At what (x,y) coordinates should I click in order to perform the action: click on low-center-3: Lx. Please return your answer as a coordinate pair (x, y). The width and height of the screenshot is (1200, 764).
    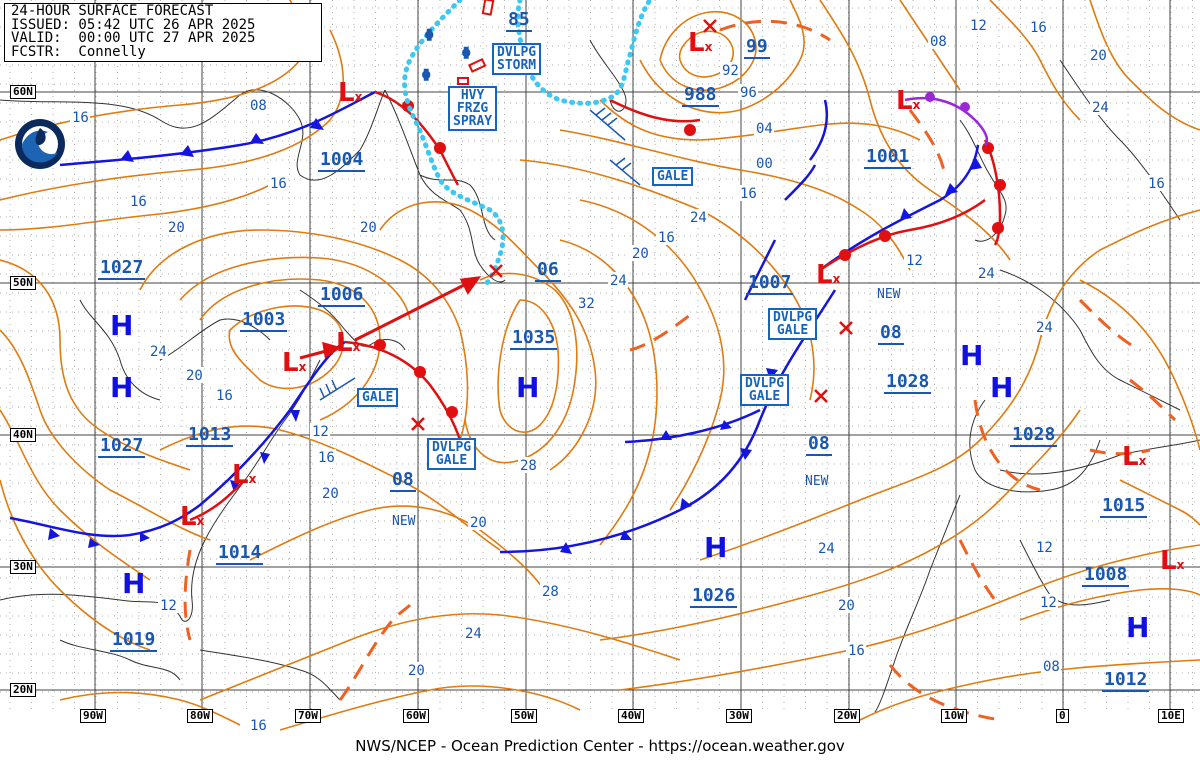
    Looking at the image, I should click on (294, 363).